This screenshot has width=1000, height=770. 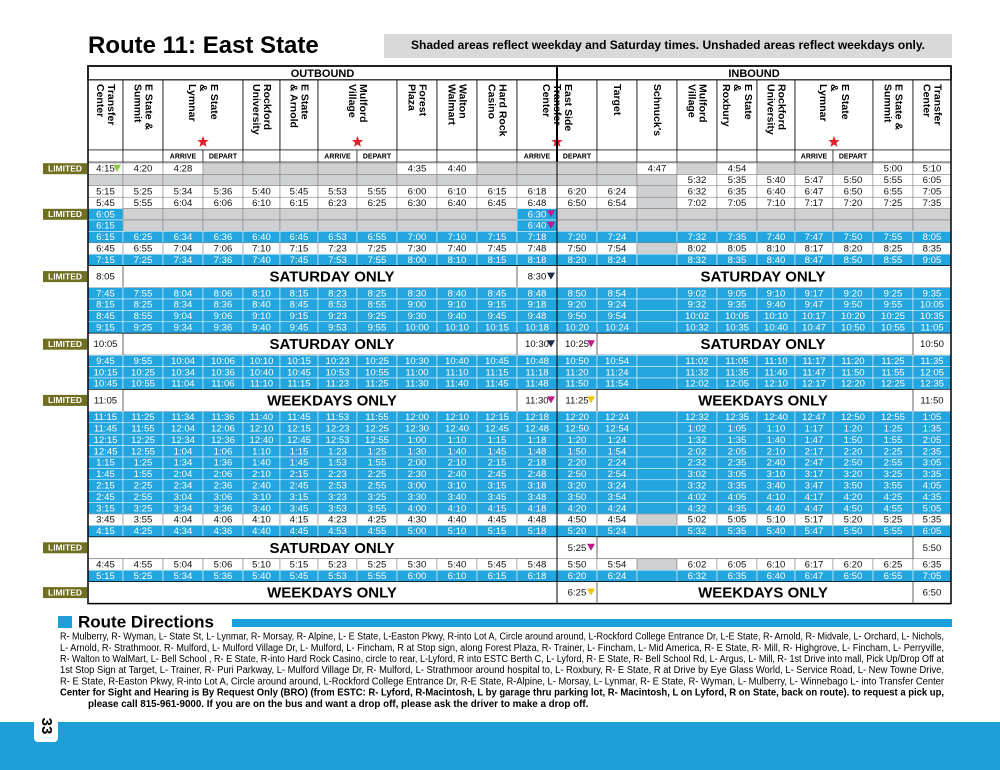 I want to click on time: 6:48, so click(x=537, y=203).